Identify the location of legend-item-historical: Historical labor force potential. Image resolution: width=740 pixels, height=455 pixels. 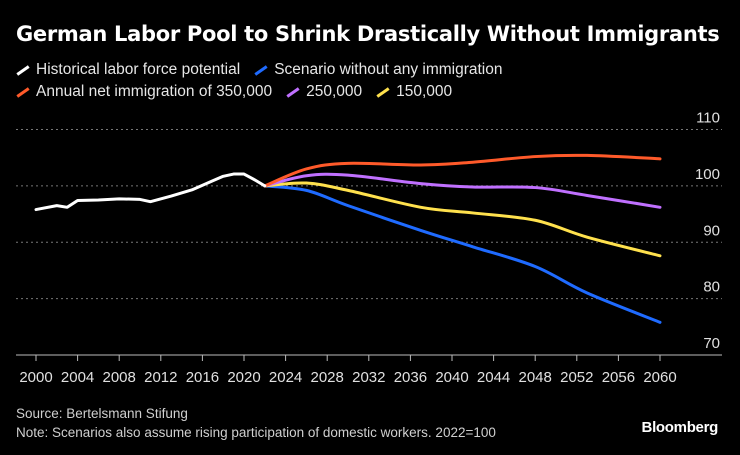
(128, 70).